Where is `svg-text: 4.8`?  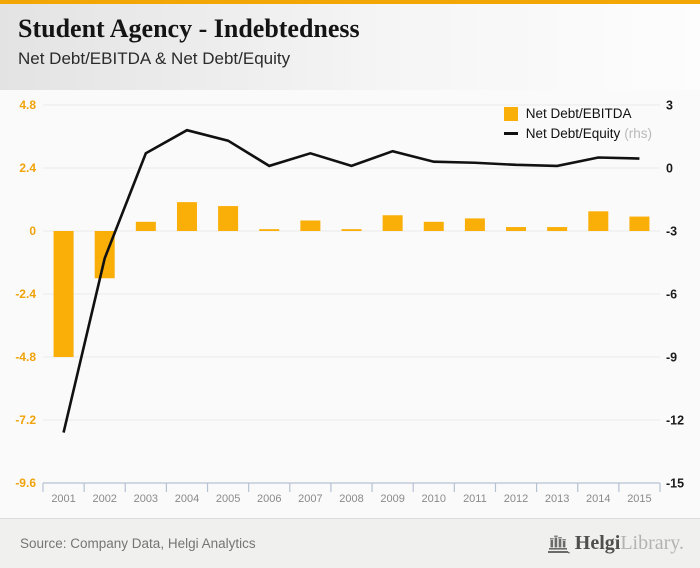 svg-text: 4.8 is located at coordinates (27, 105).